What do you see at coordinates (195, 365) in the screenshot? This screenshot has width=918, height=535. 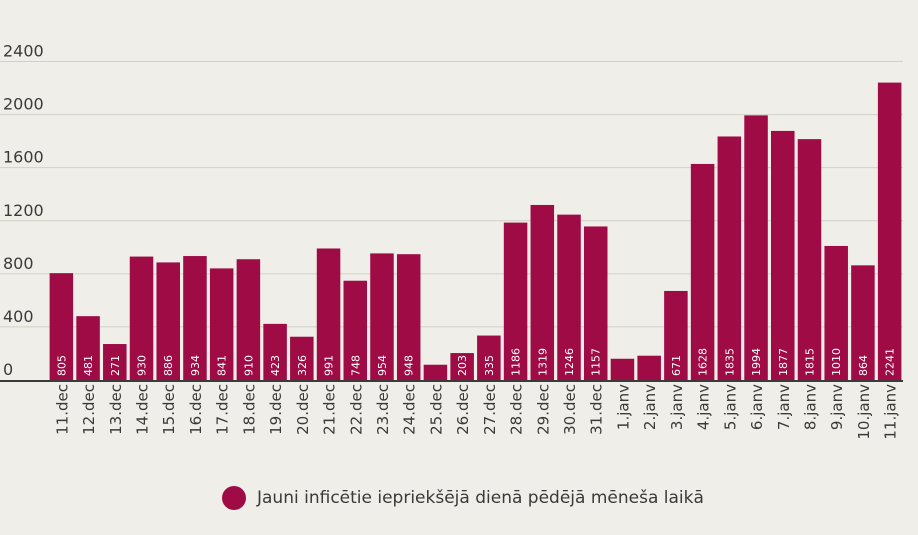 I see `bar-value-label: 934` at bounding box center [195, 365].